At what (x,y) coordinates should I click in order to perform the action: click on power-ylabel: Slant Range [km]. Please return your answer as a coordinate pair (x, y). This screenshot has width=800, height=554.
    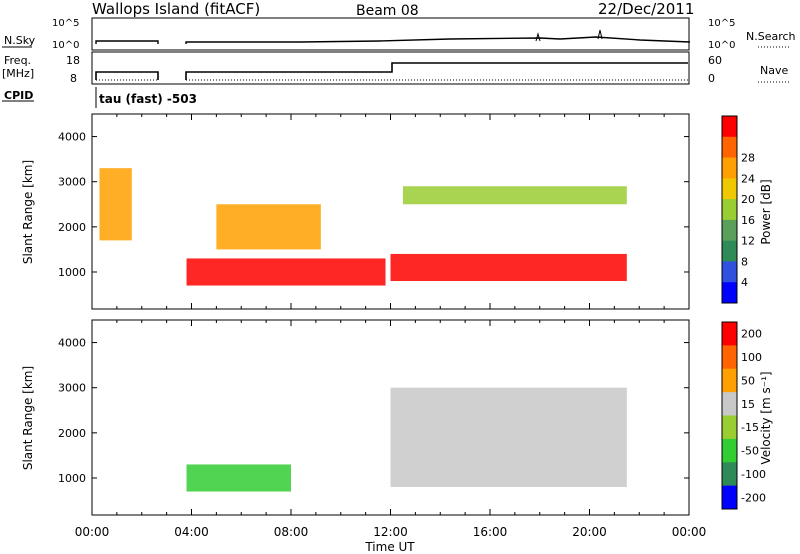
    Looking at the image, I should click on (28, 212).